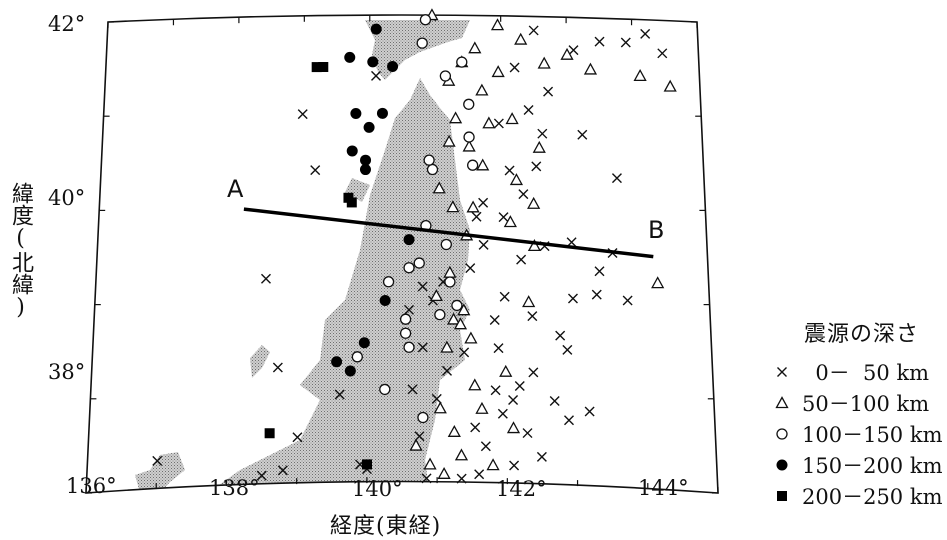 The height and width of the screenshot is (540, 947). I want to click on legend-symbol-triangle, so click(782, 403).